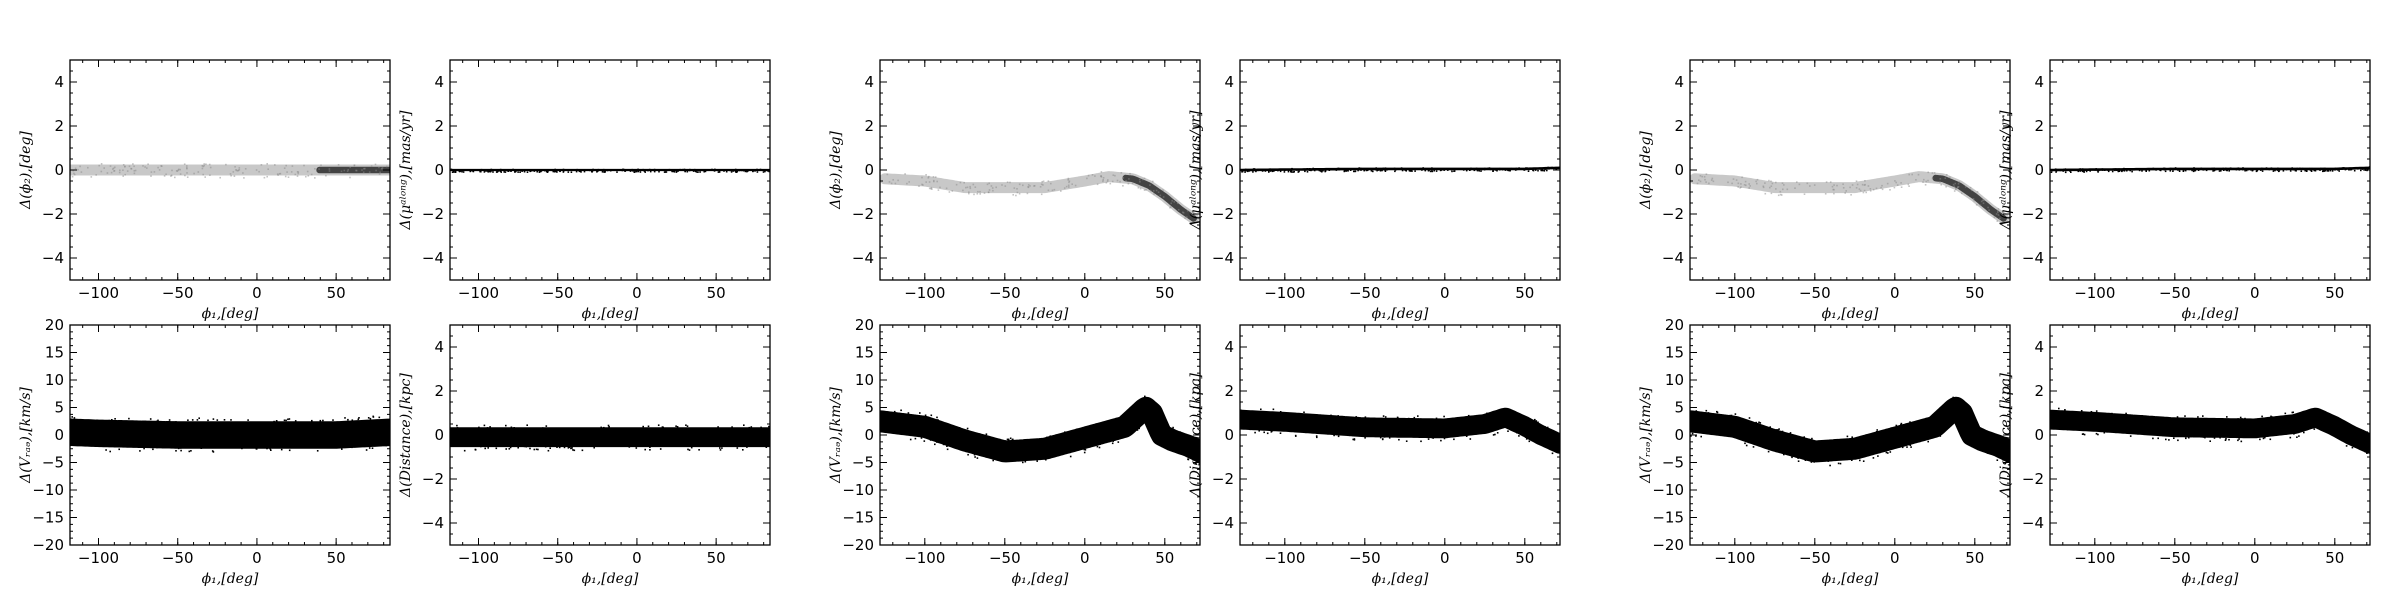 This screenshot has width=2400, height=600. Describe the element at coordinates (1850, 198) in the screenshot. I see `data-band` at that location.